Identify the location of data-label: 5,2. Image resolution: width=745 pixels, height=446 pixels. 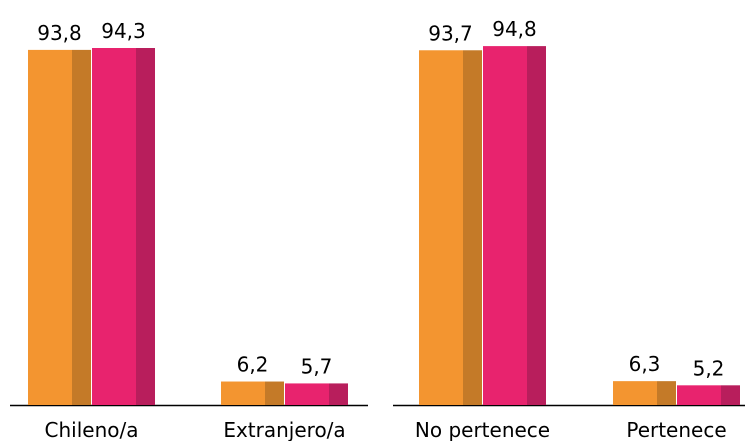
(709, 368).